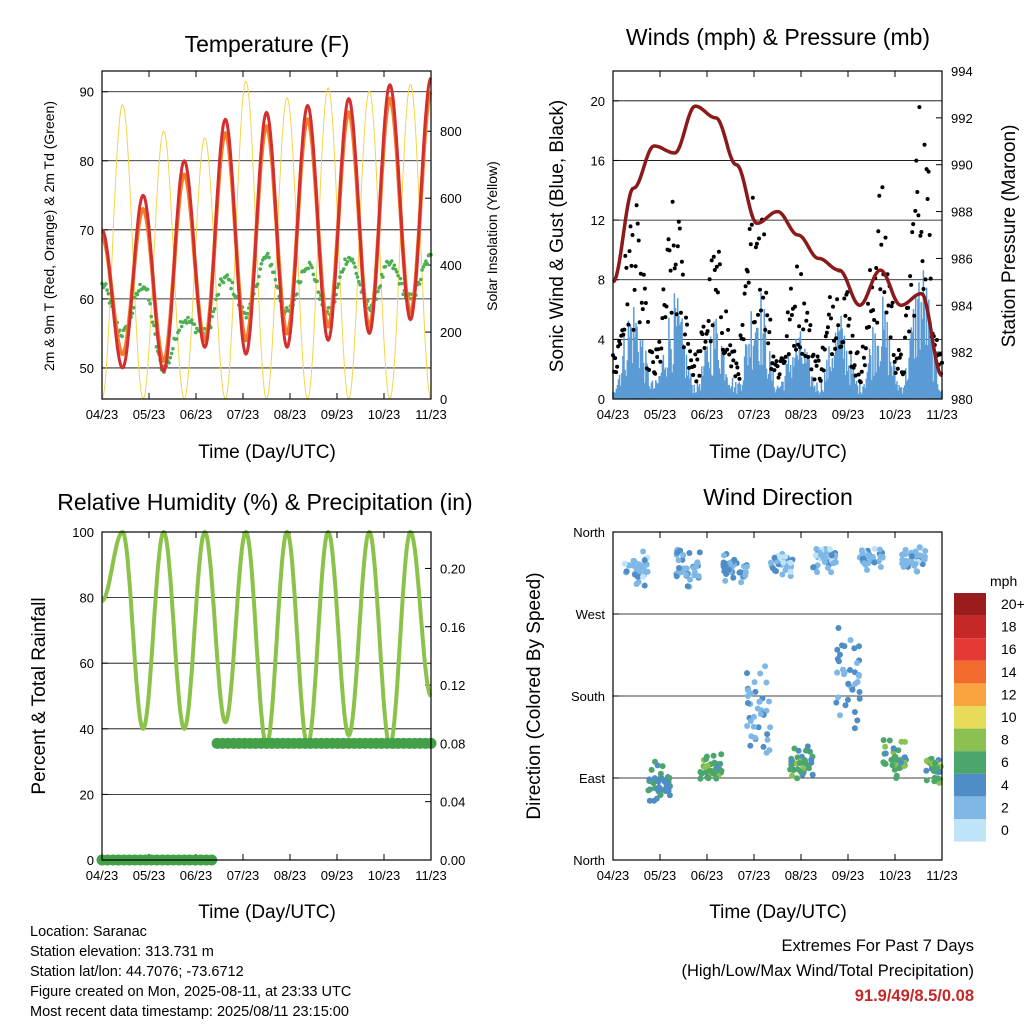 This screenshot has width=1024, height=1024. Describe the element at coordinates (1005, 762) in the screenshot. I see `speed-legend-label: 6` at that location.